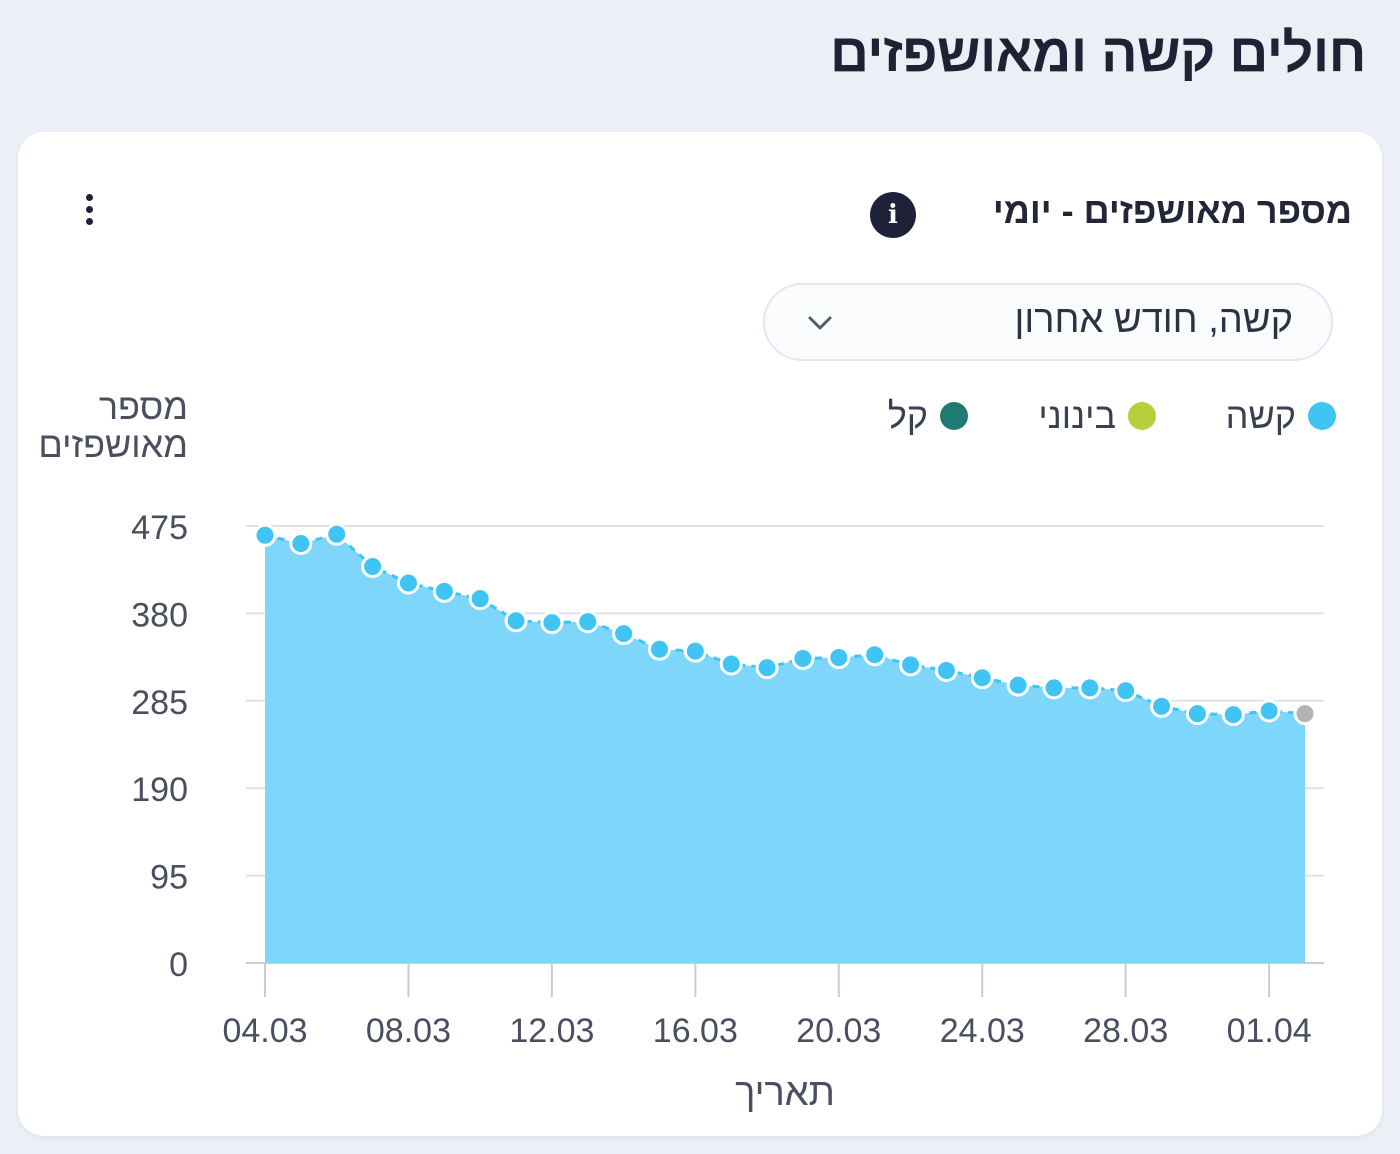 Image resolution: width=1400 pixels, height=1154 pixels. Describe the element at coordinates (982, 1031) in the screenshot. I see `x-tick-label: 24.03` at that location.